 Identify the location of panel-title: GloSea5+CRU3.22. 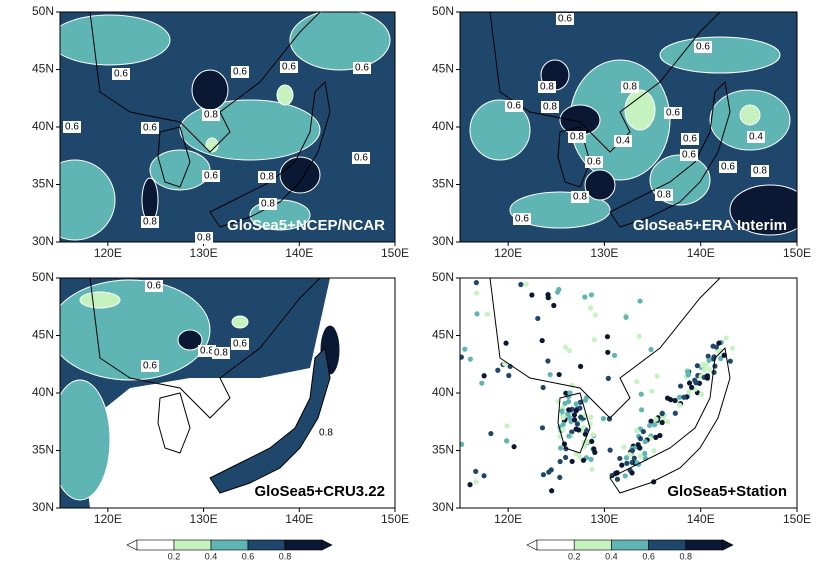
(320, 491).